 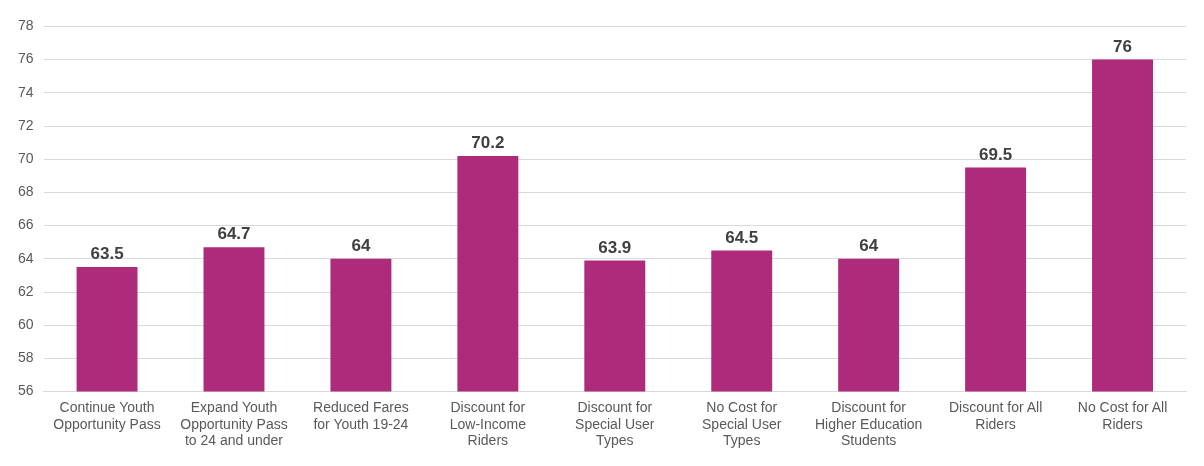 I want to click on data-label: 64.5, so click(x=742, y=237).